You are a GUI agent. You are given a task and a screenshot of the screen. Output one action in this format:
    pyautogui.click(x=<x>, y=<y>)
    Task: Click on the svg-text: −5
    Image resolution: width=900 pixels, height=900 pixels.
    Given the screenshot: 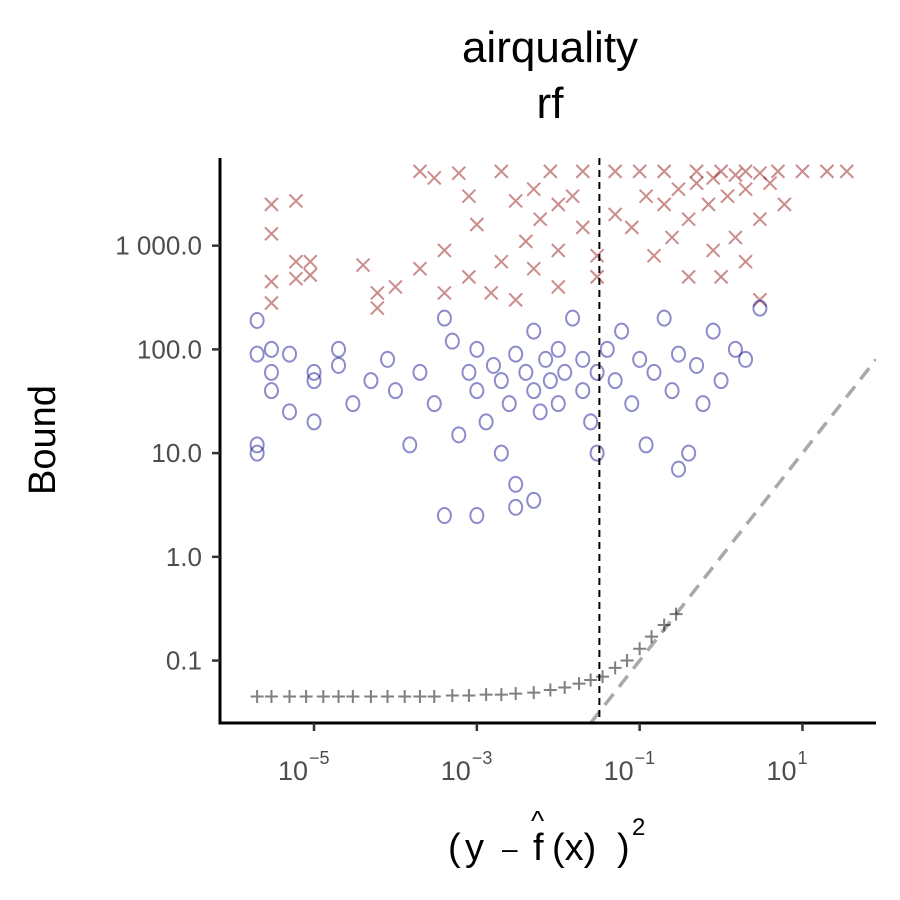 What is the action you would take?
    pyautogui.click(x=319, y=758)
    